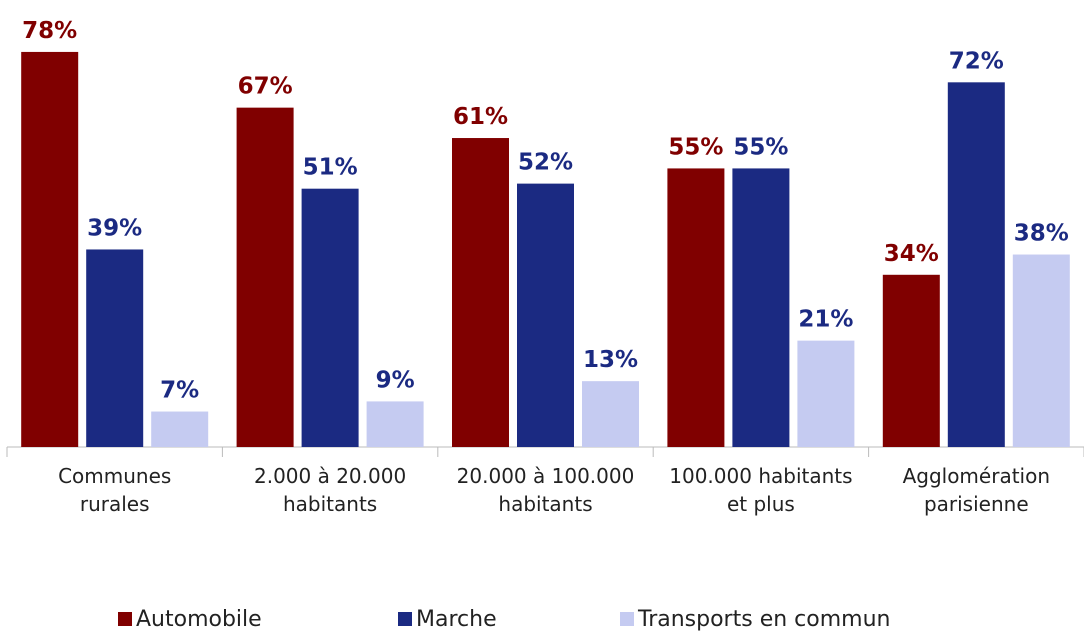 This screenshot has width=1084, height=635. I want to click on data-label: 21%, so click(825, 320).